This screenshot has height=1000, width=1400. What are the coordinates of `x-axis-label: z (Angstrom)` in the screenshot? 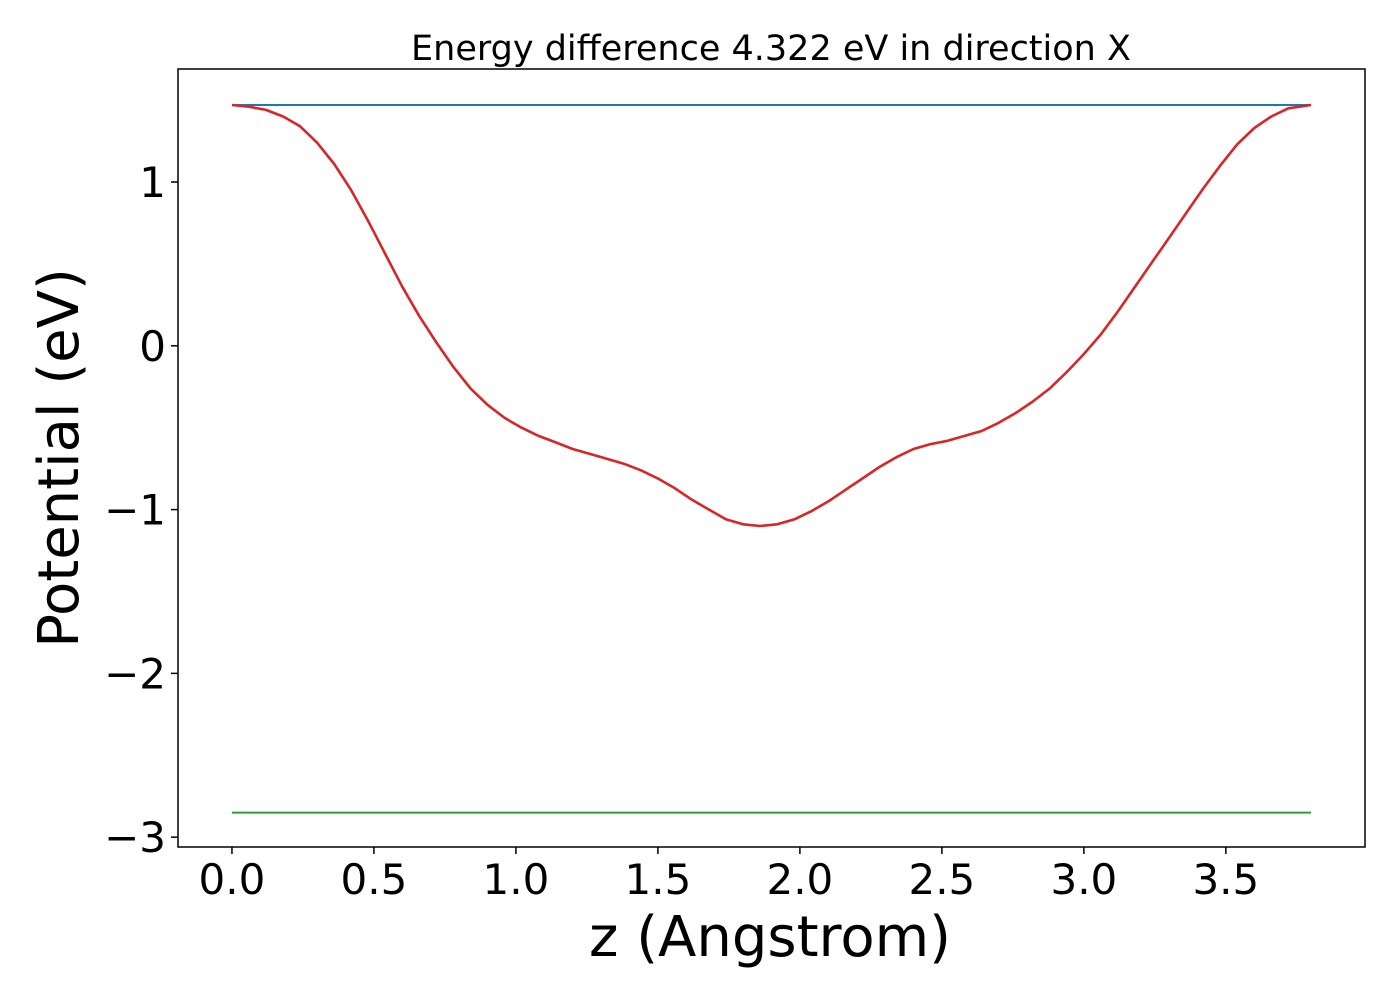 It's located at (770, 937).